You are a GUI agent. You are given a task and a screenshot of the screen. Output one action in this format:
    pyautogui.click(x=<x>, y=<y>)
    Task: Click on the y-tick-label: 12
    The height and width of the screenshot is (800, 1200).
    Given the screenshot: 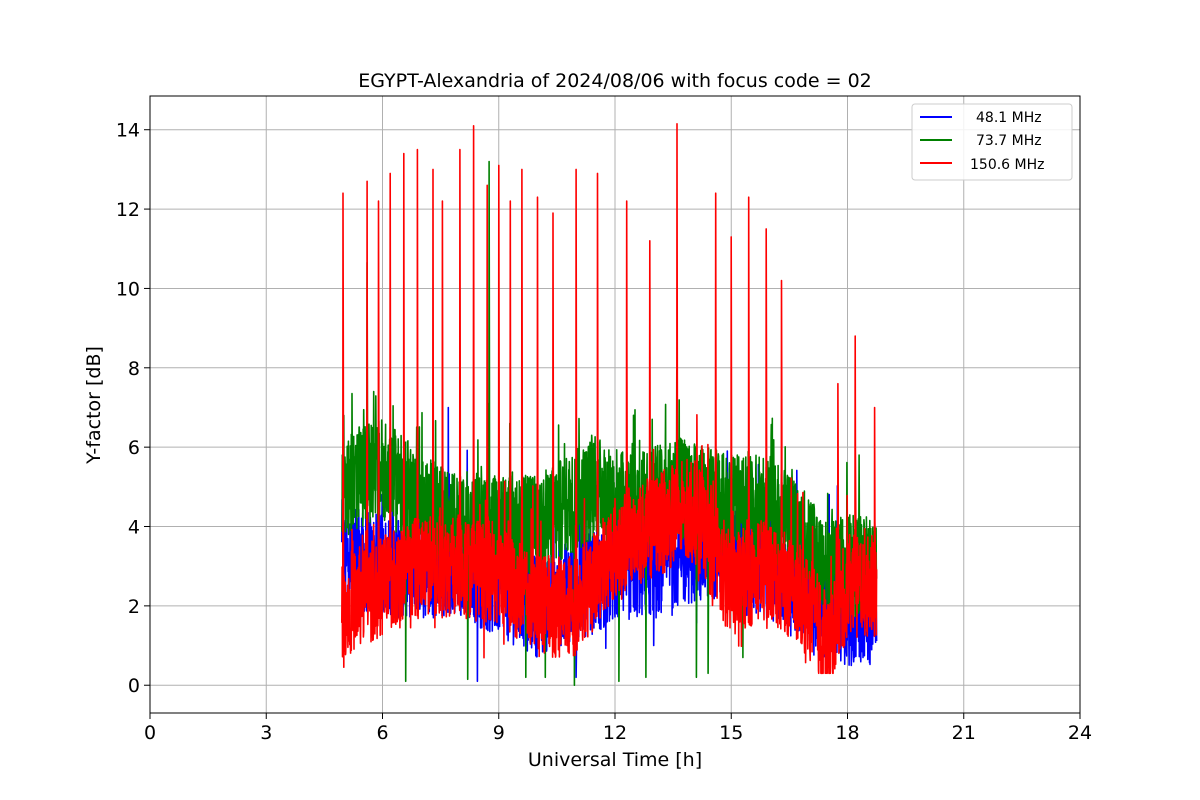 What is the action you would take?
    pyautogui.click(x=128, y=210)
    